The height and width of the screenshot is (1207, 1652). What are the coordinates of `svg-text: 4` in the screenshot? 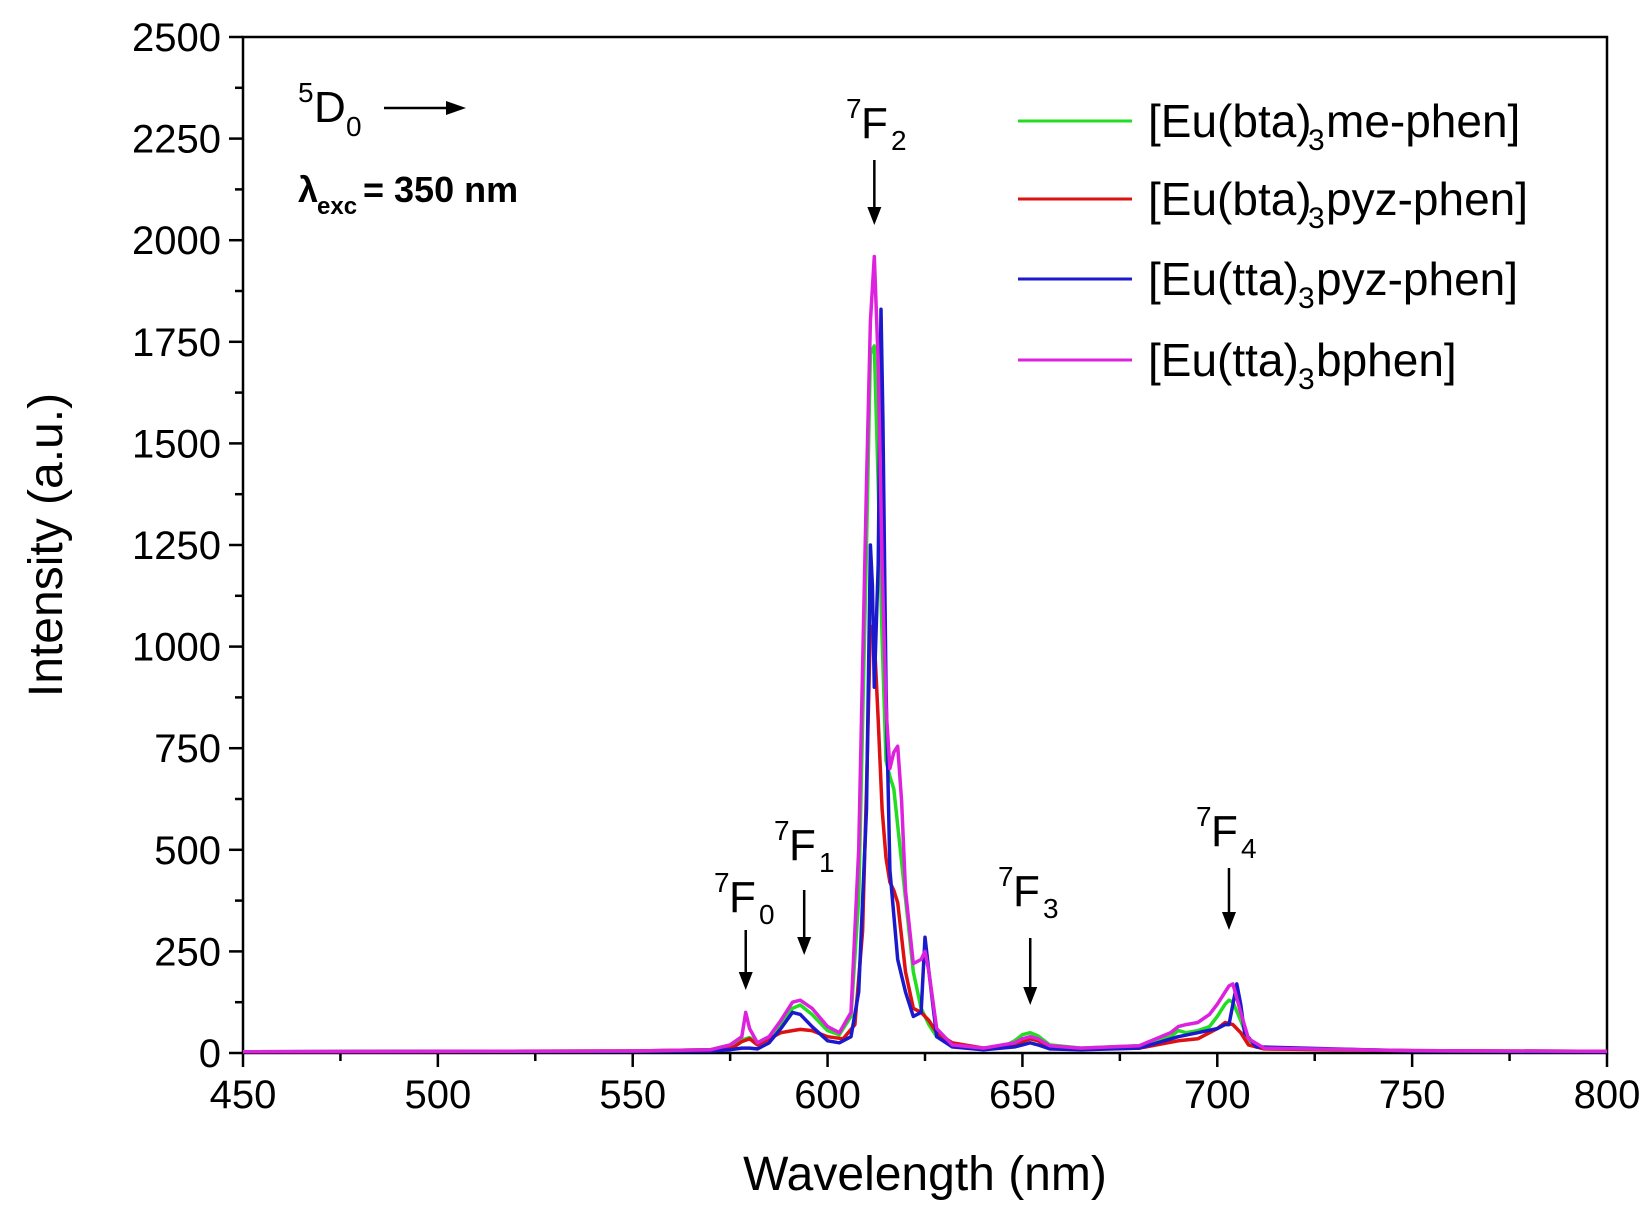 It's located at (1249, 848).